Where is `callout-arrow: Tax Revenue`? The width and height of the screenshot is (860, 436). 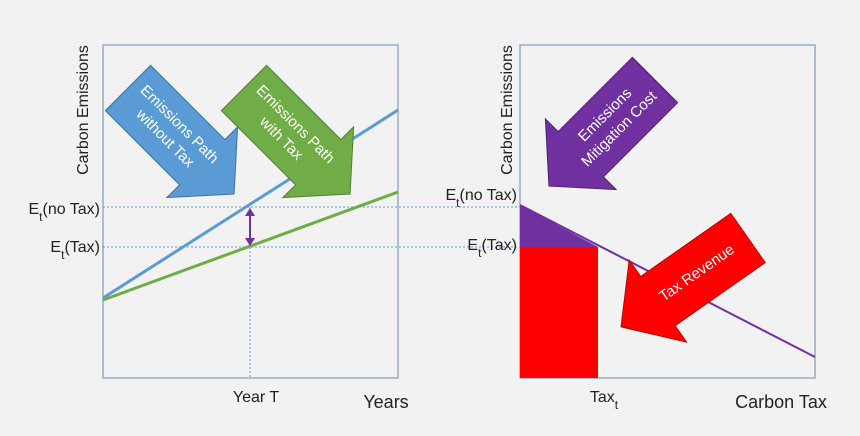 callout-arrow: Tax Revenue is located at coordinates (693, 277).